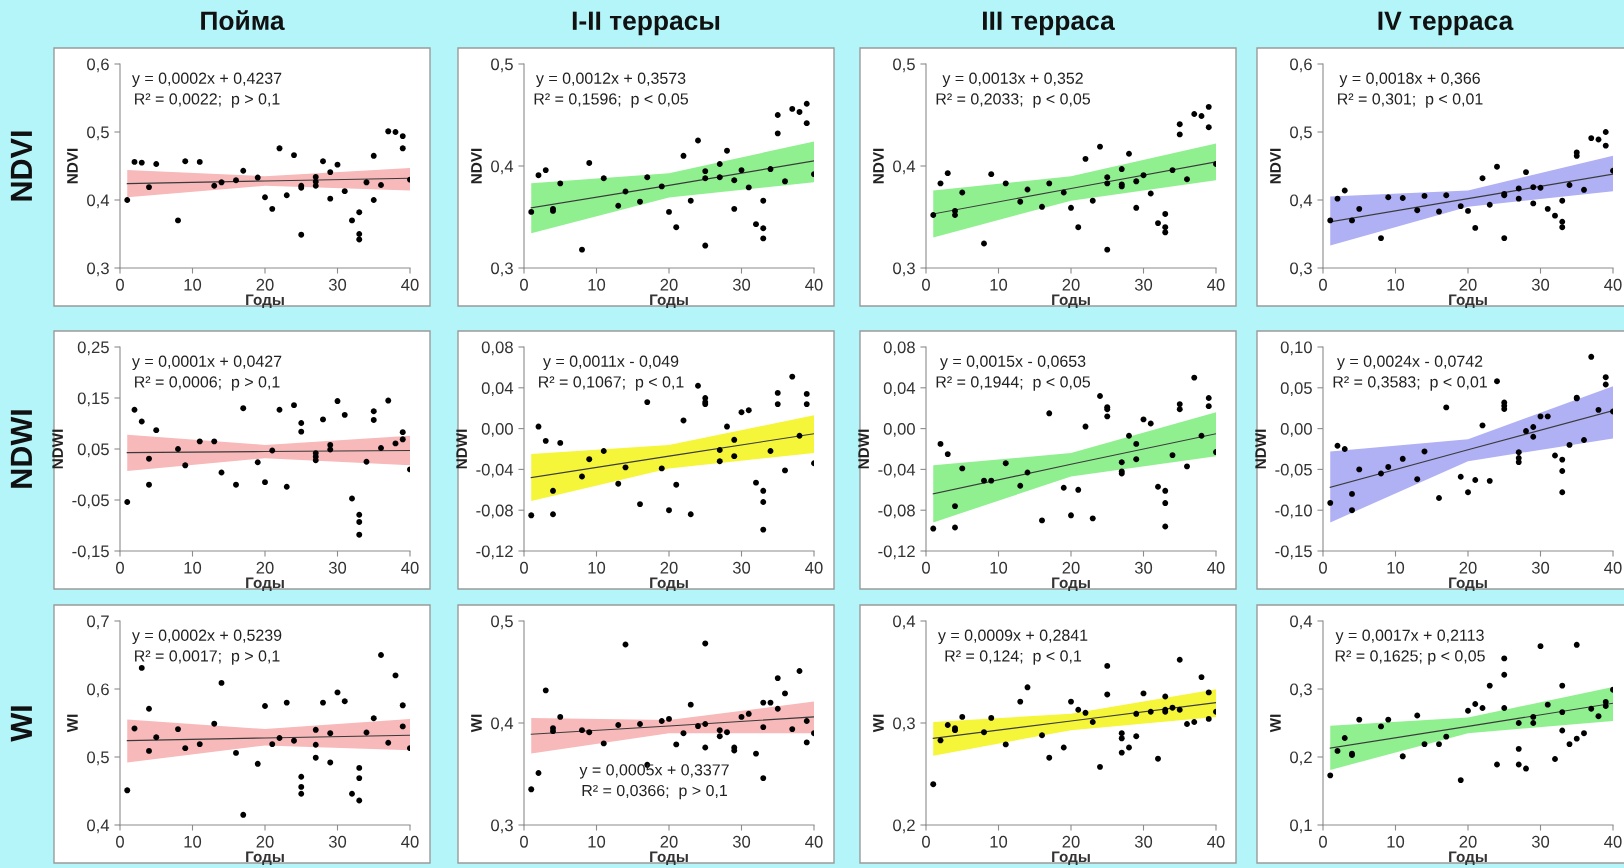  What do you see at coordinates (93, 450) in the screenshot?
I see `y-tick-label: 0,05` at bounding box center [93, 450].